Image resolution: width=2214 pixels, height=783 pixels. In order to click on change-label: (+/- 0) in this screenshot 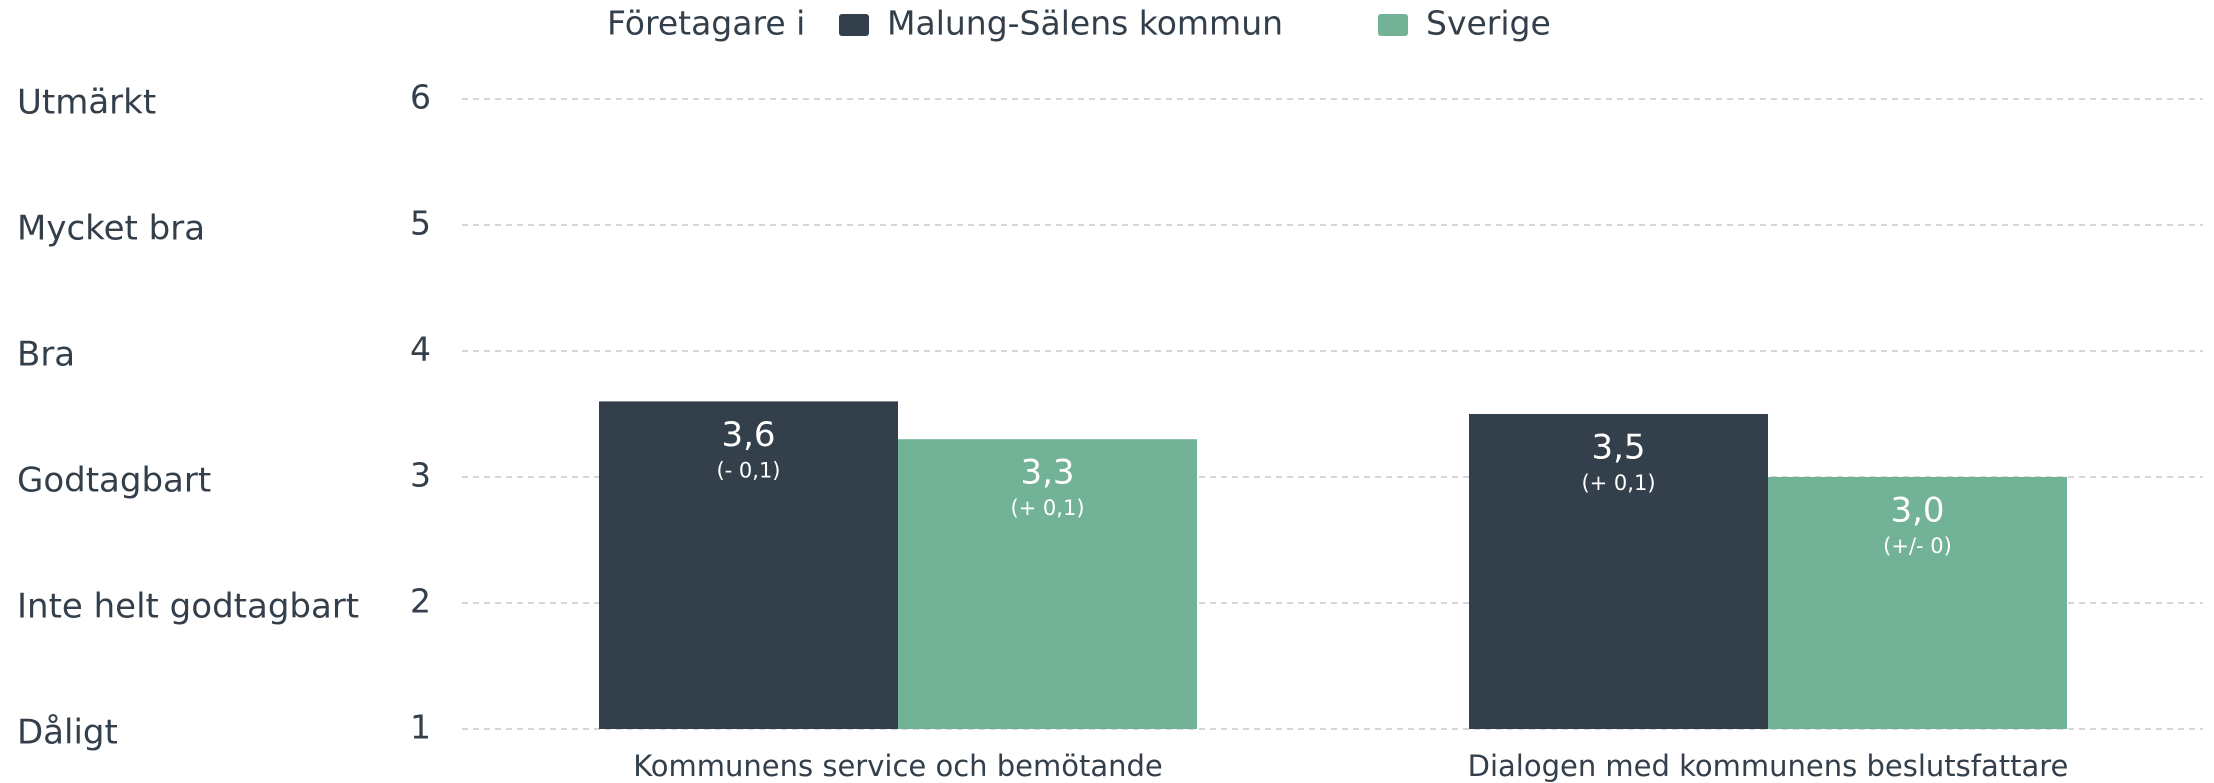, I will do `click(1917, 546)`.